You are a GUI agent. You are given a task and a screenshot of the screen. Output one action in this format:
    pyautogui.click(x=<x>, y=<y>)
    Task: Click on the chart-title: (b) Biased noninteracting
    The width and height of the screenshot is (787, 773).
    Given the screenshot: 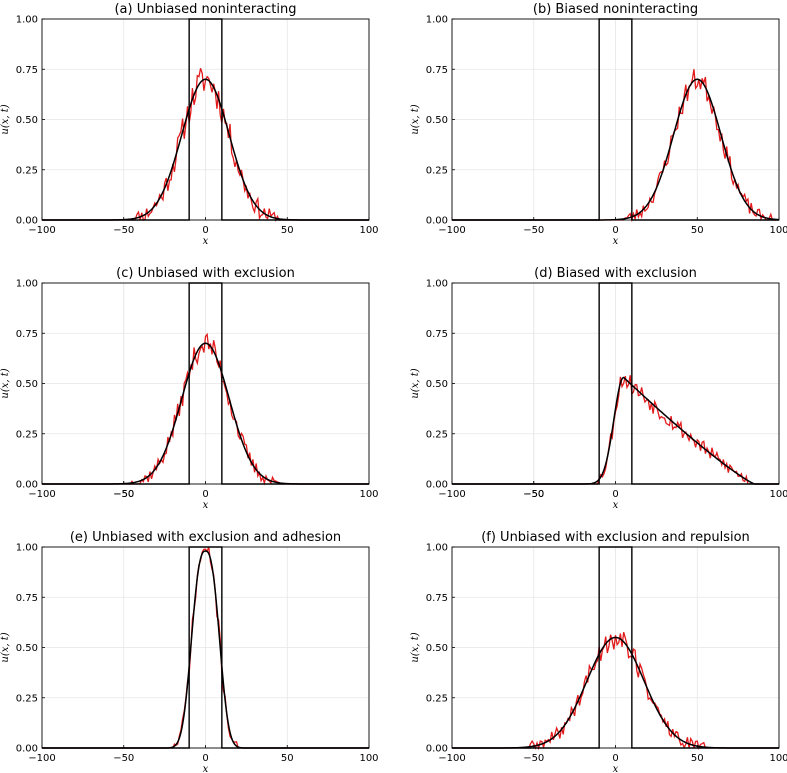 What is the action you would take?
    pyautogui.click(x=615, y=9)
    